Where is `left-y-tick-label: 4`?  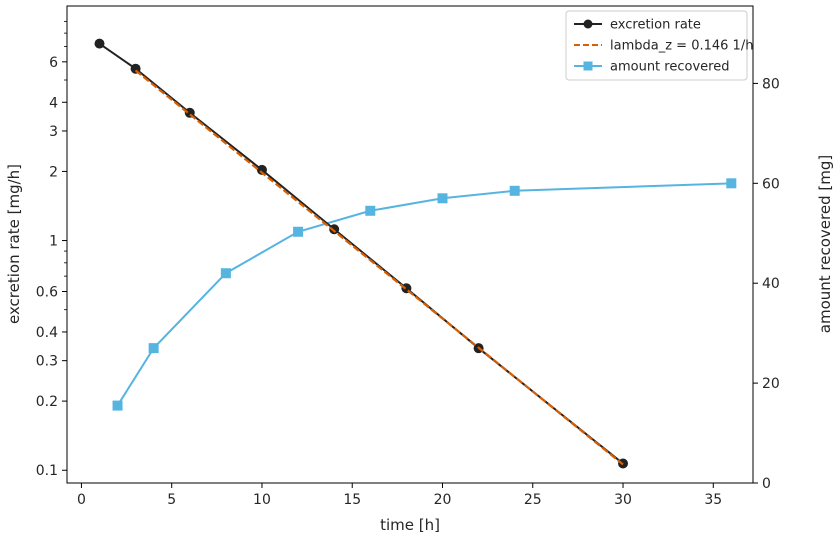
left-y-tick-label: 4 is located at coordinates (53, 103).